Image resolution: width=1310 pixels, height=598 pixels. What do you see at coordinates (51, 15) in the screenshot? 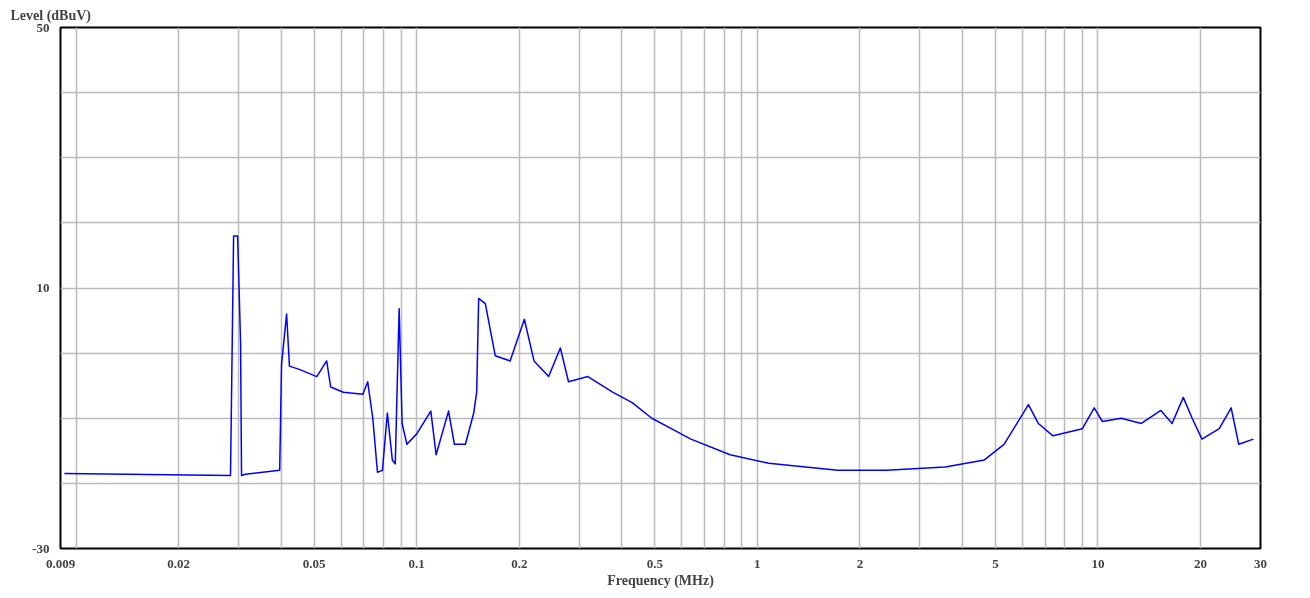
I see `y-axis-title: Level (dBuV)` at bounding box center [51, 15].